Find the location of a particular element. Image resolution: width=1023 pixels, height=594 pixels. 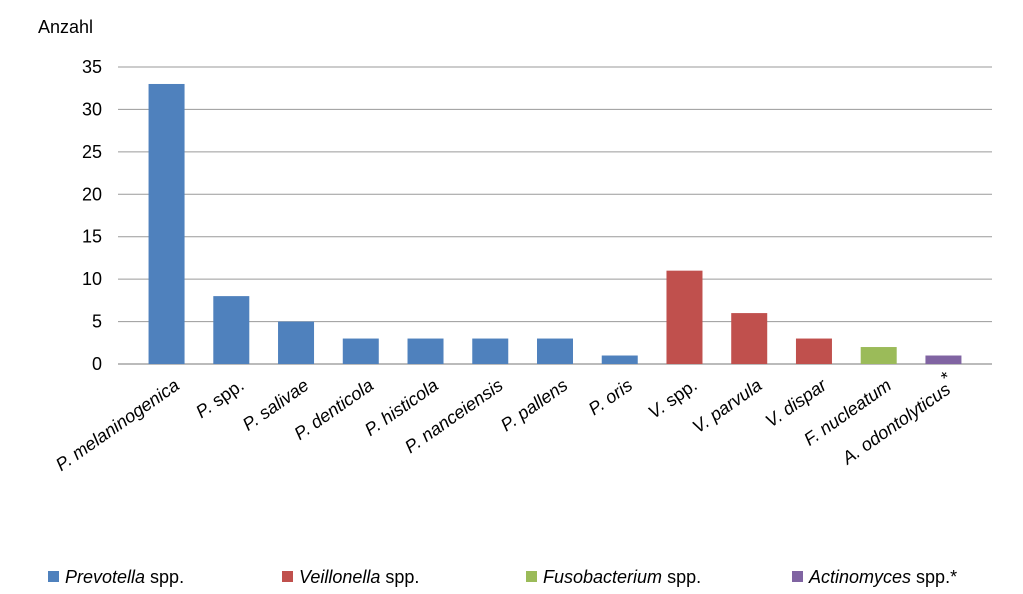

legend-item-fusobacterium: Fusobacterium spp. is located at coordinates (613, 577).